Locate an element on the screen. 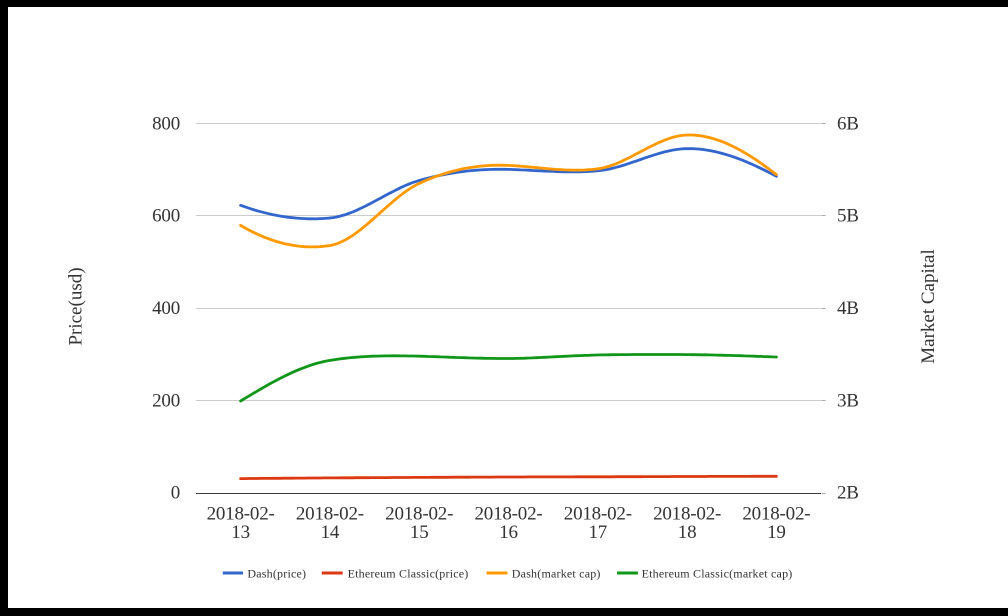 The width and height of the screenshot is (1008, 616). svg-text: 3B is located at coordinates (848, 400).